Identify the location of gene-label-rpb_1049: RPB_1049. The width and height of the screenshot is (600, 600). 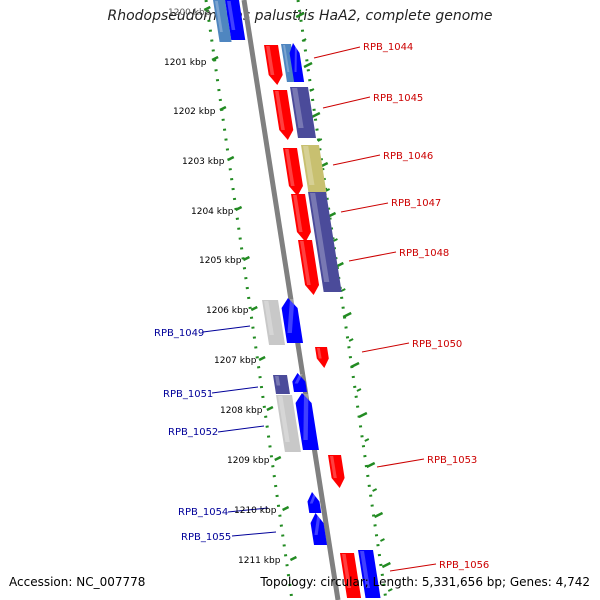
(202, 332).